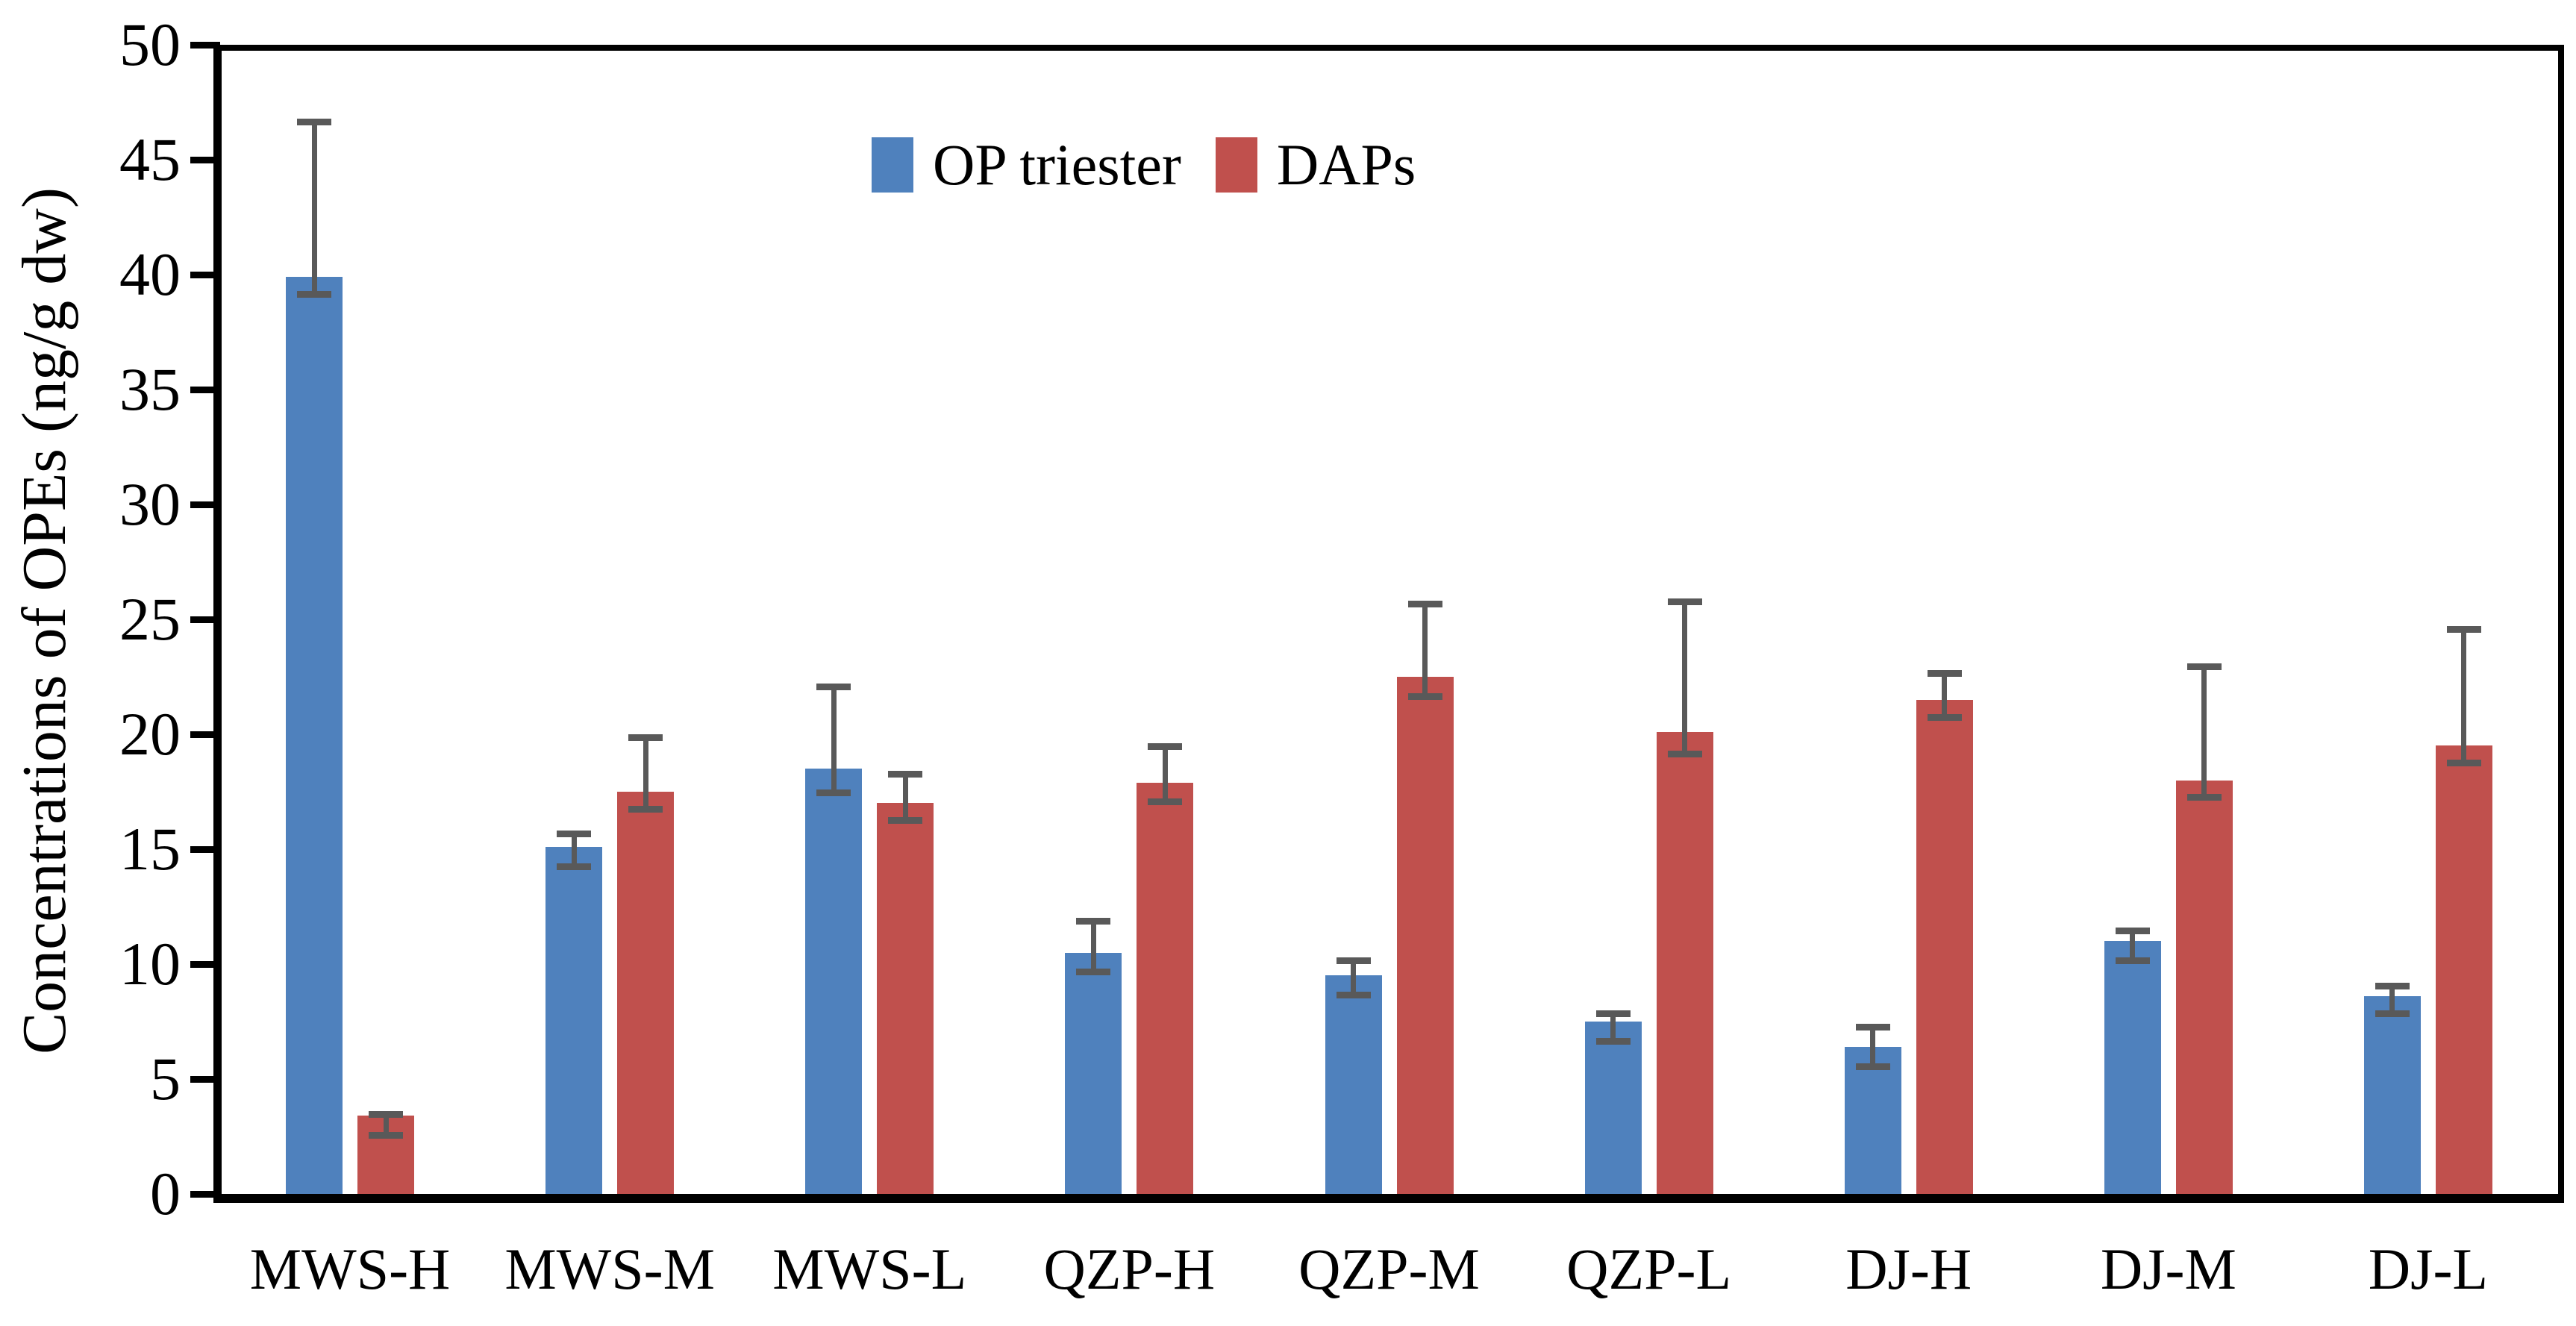  Describe the element at coordinates (1236, 165) in the screenshot. I see `legend-swatch-daps` at that location.